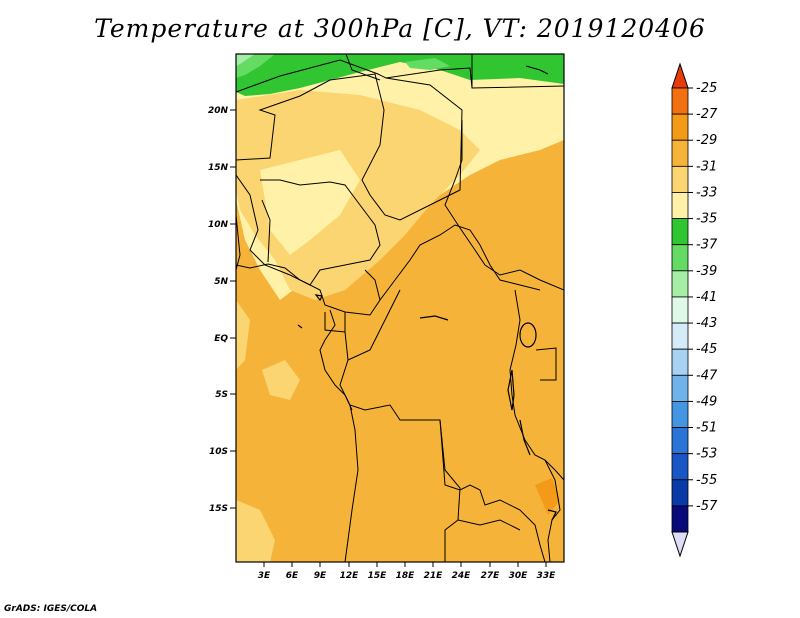  What do you see at coordinates (707, 114) in the screenshot?
I see `colorbar-label: -27` at bounding box center [707, 114].